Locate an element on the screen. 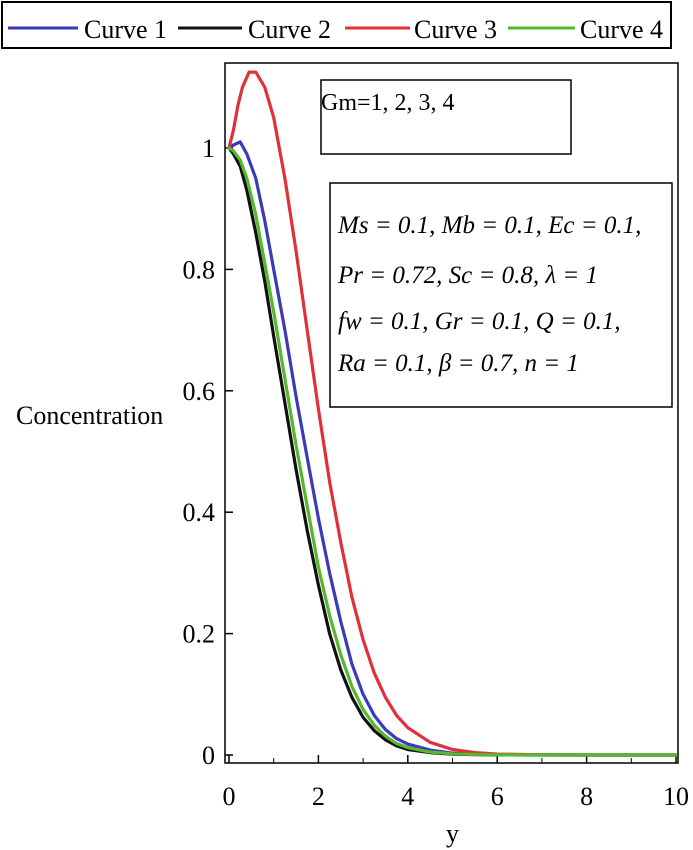 The width and height of the screenshot is (693, 850). legend-label-3: Curve 3 is located at coordinates (455, 29).